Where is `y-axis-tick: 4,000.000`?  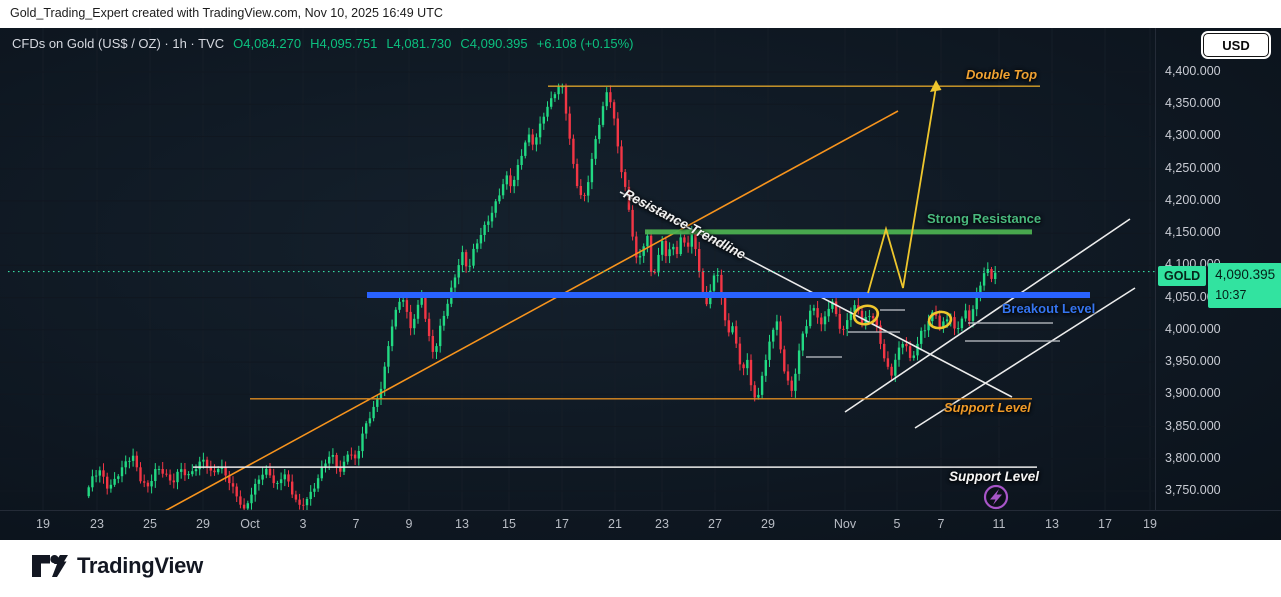
y-axis-tick: 4,000.000 is located at coordinates (1193, 328).